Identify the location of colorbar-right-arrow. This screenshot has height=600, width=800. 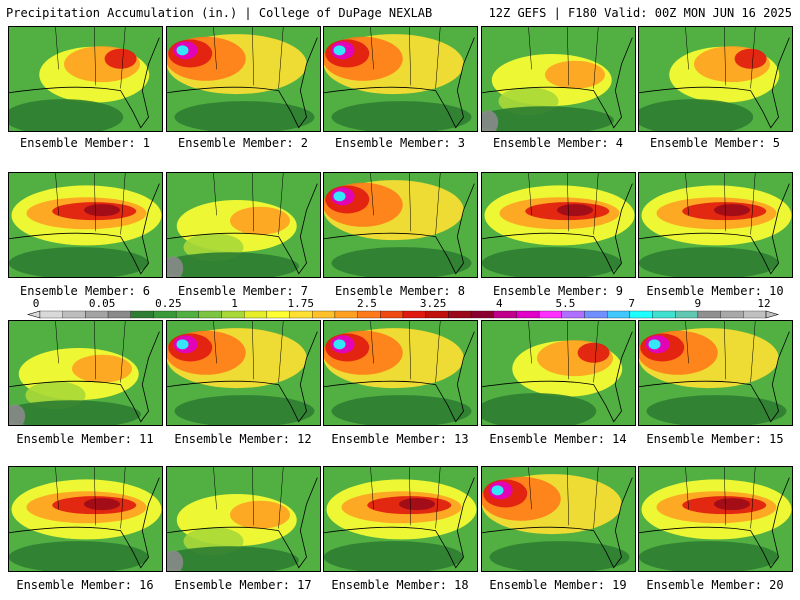
(772, 314).